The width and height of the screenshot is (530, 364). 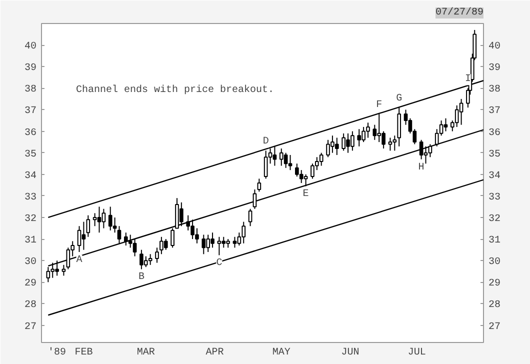 I want to click on y-tick-label: 35, so click(x=30, y=154).